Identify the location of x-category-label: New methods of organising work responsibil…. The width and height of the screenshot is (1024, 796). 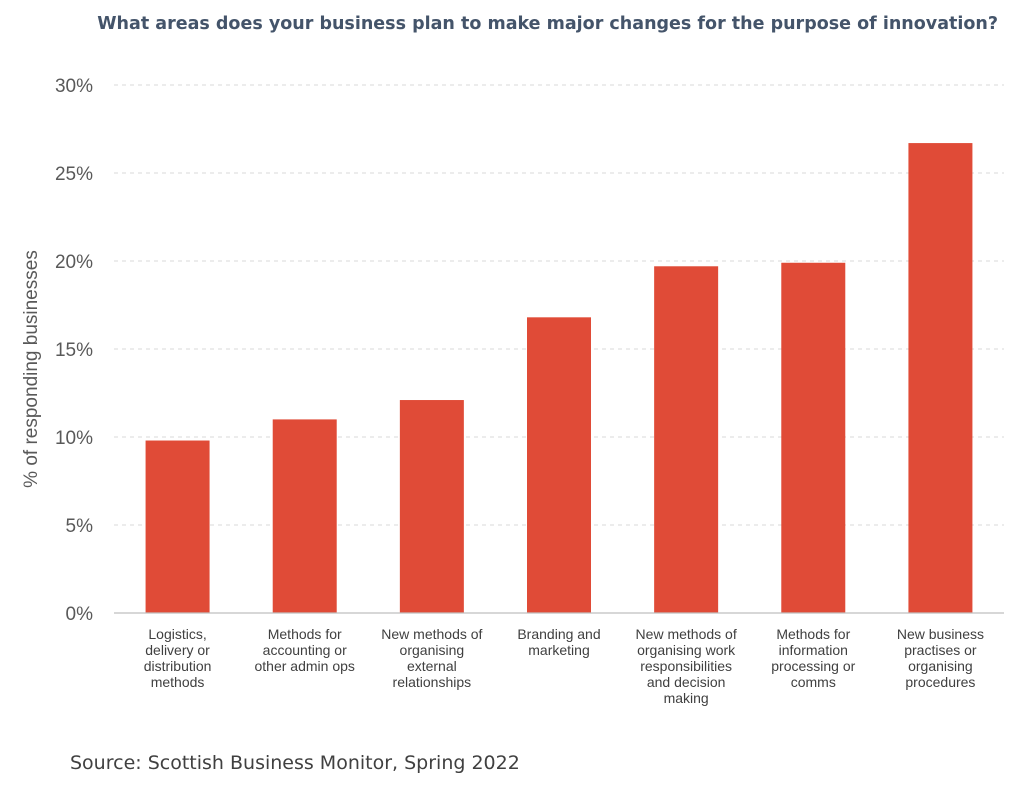
(686, 666).